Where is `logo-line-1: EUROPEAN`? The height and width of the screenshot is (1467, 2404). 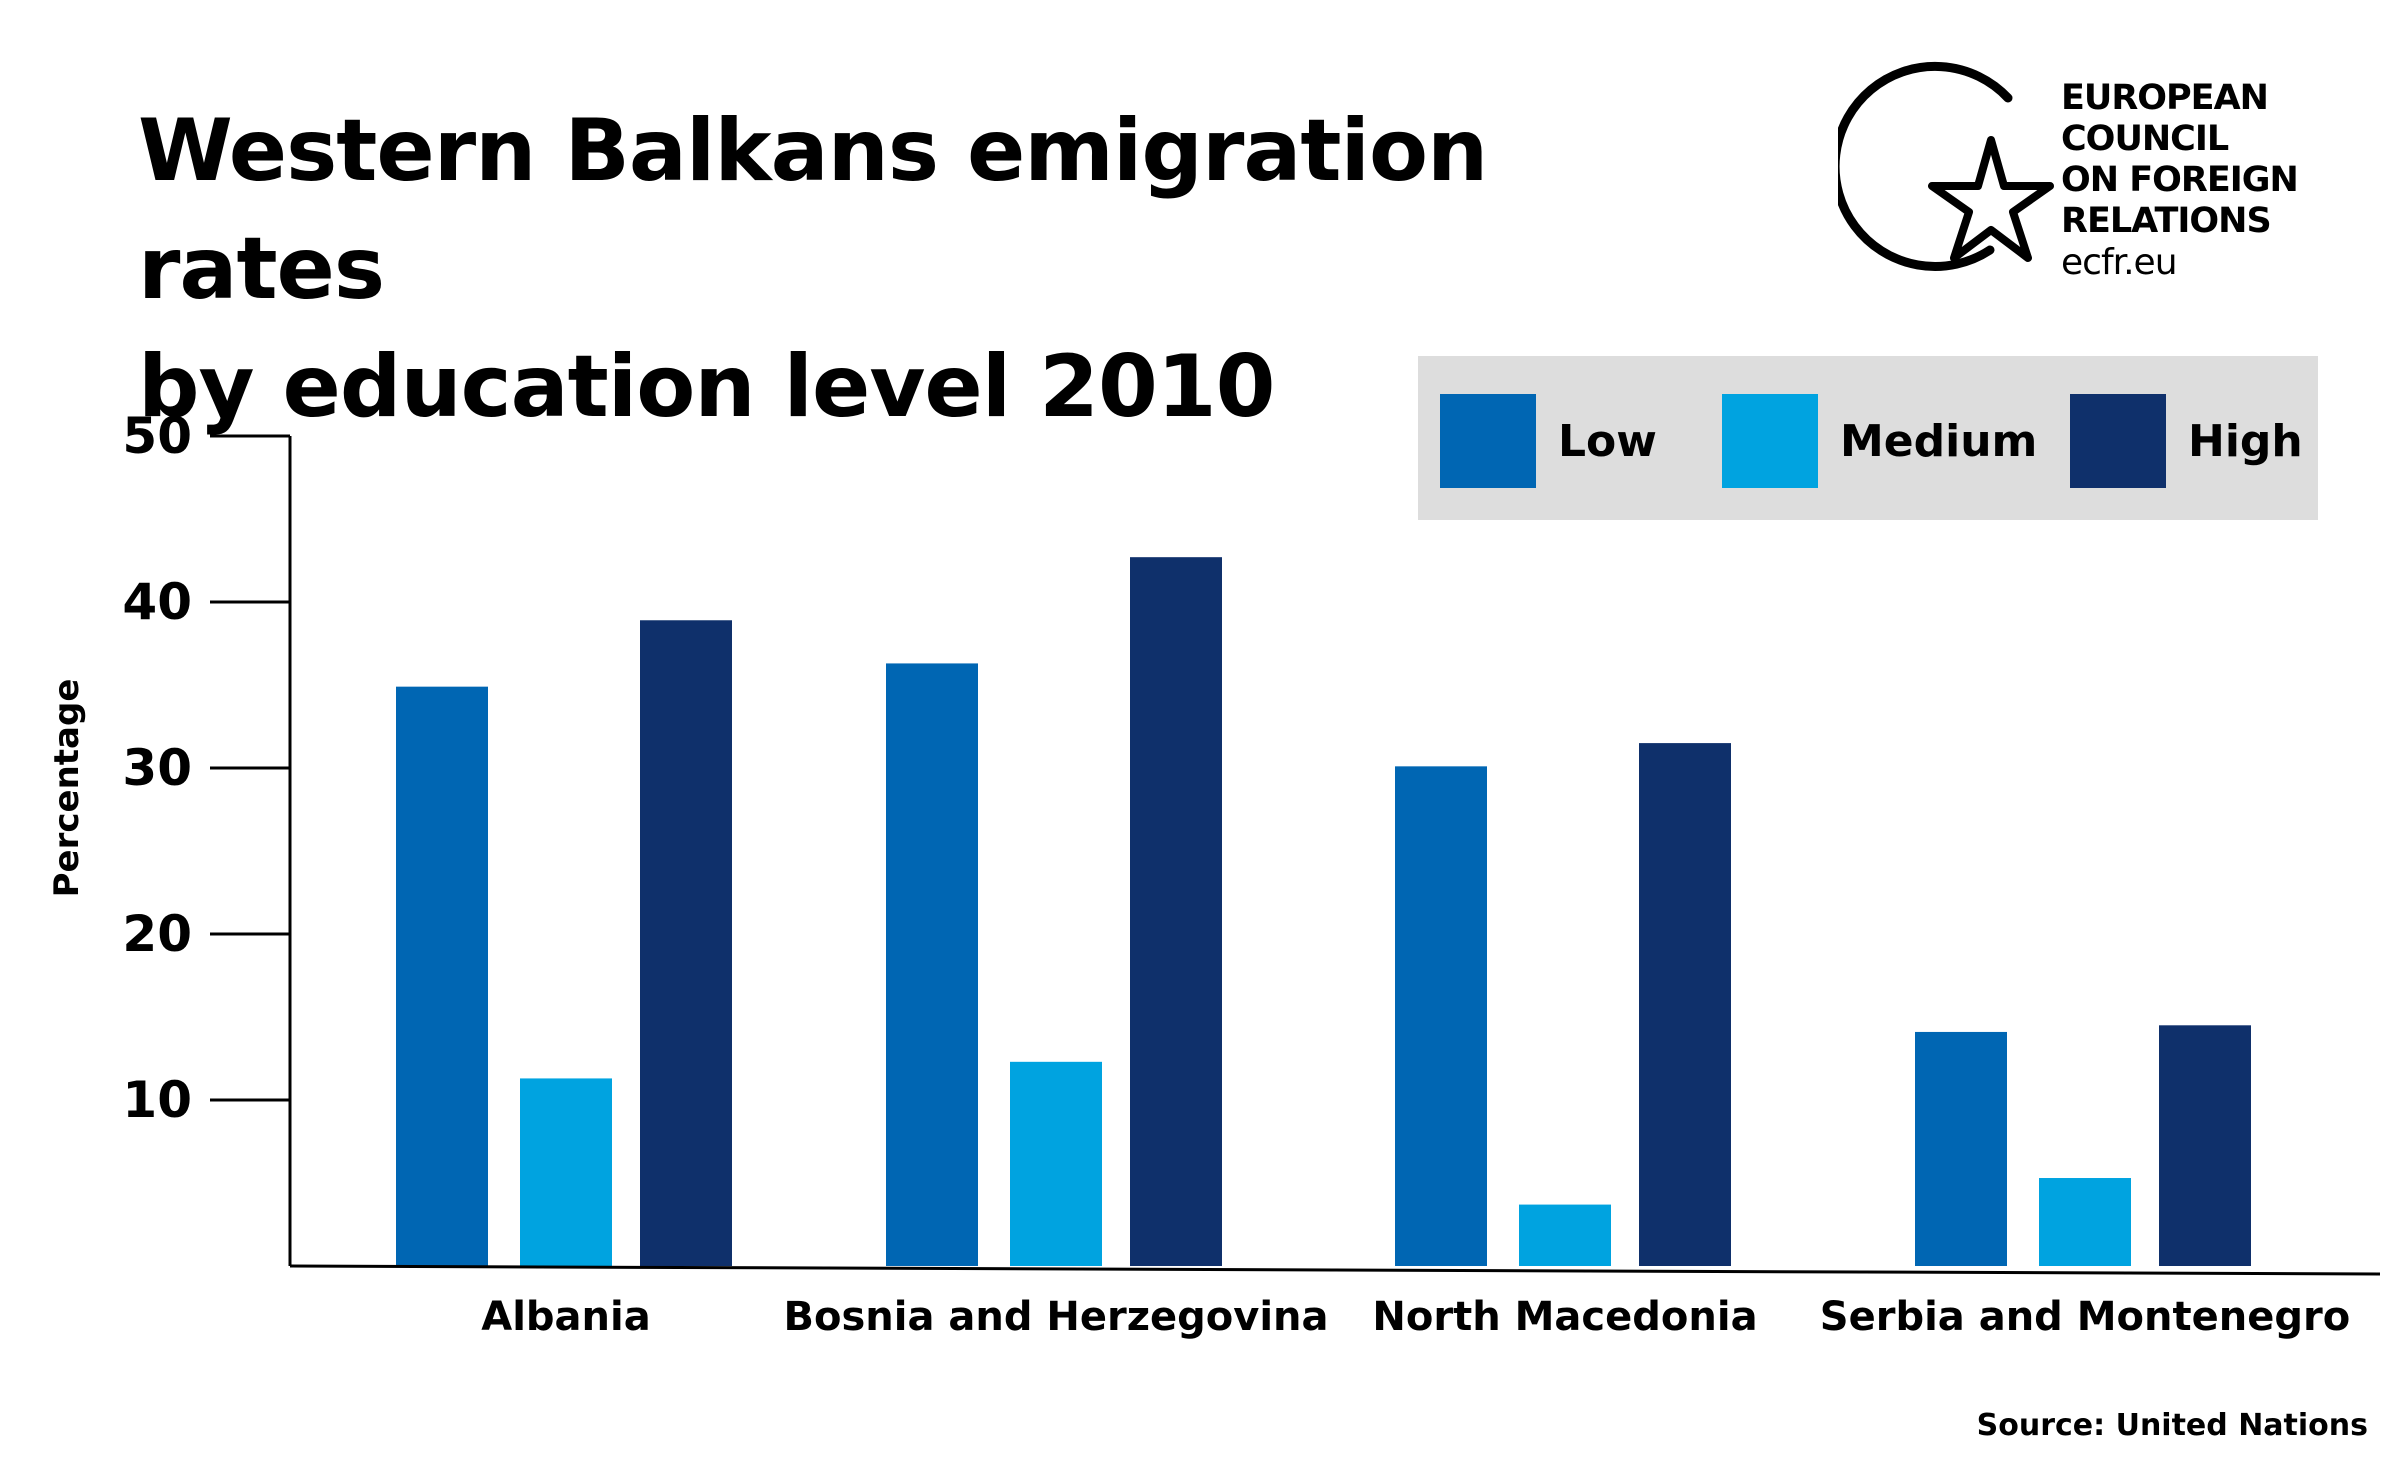 logo-line-1: EUROPEAN is located at coordinates (2165, 98).